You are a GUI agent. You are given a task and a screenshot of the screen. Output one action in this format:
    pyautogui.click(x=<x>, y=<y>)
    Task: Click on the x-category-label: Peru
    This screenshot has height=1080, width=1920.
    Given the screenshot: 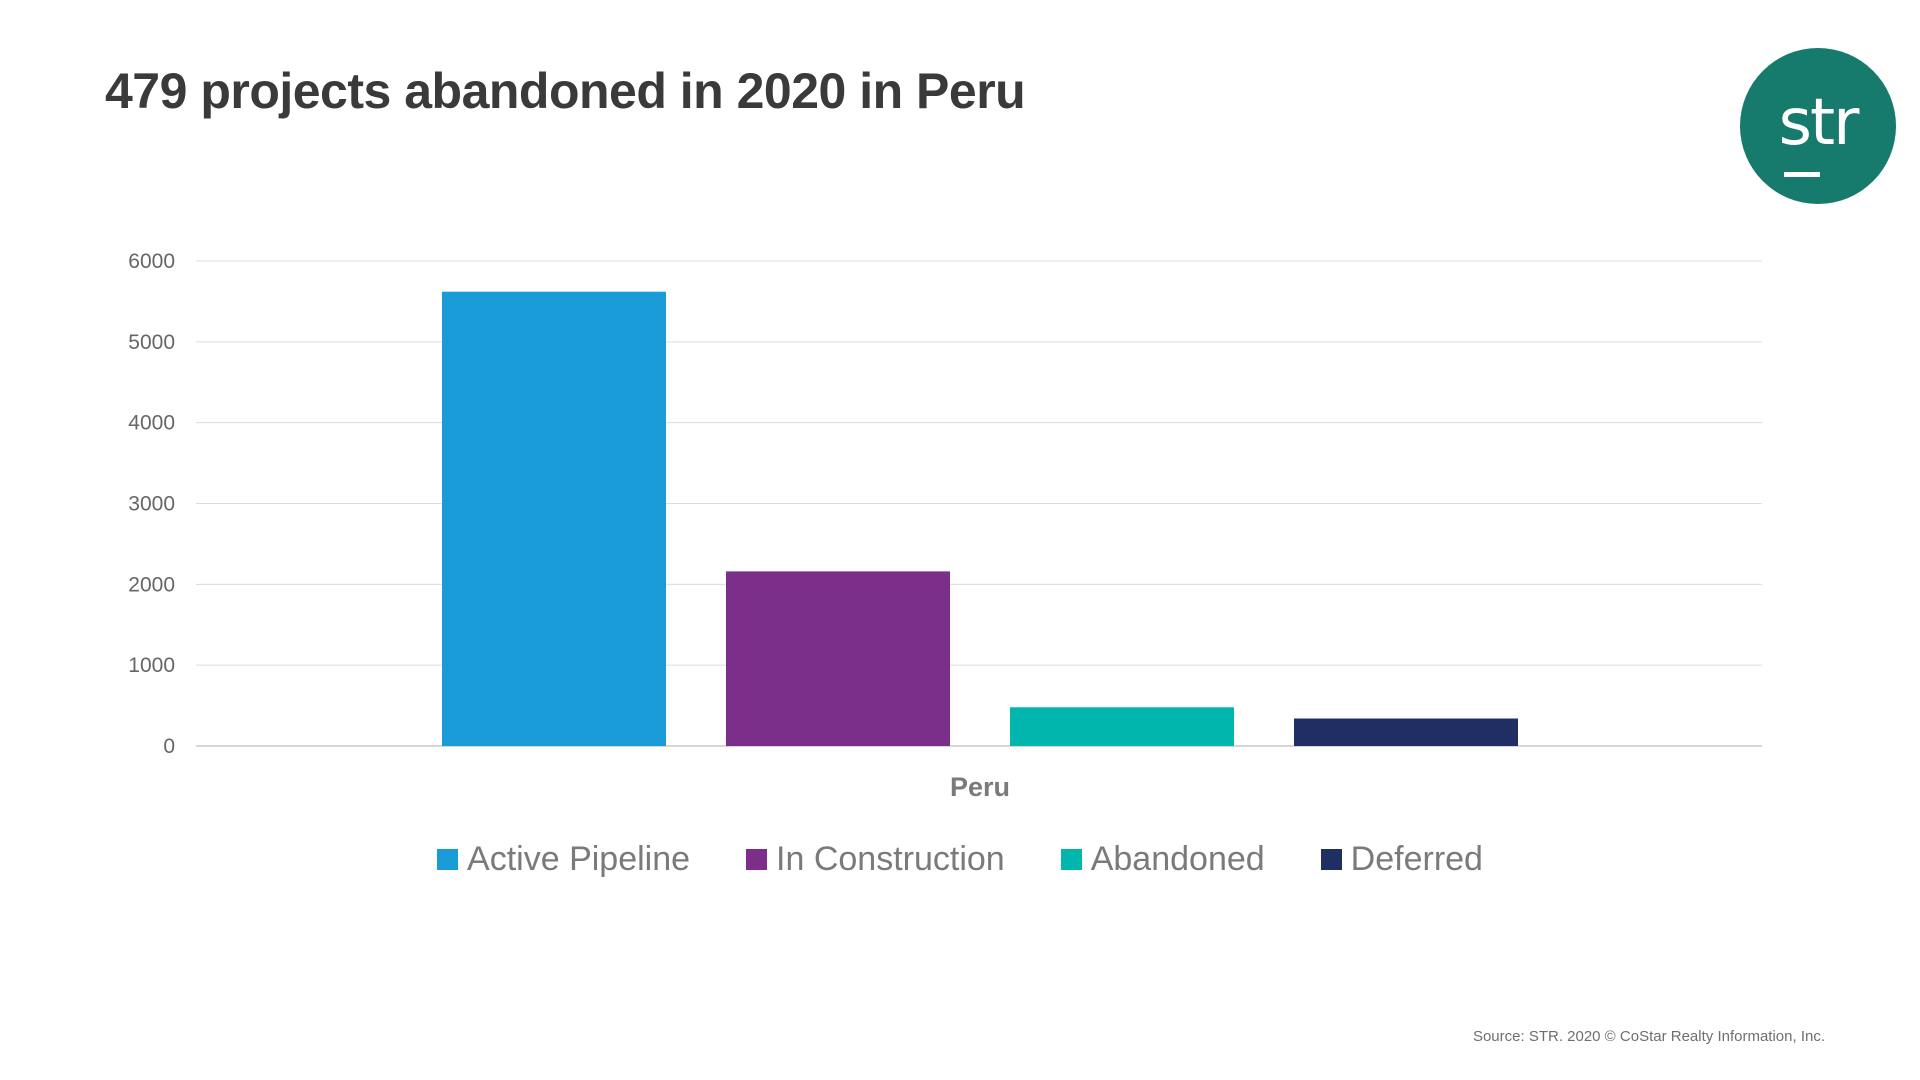 What is the action you would take?
    pyautogui.click(x=980, y=787)
    